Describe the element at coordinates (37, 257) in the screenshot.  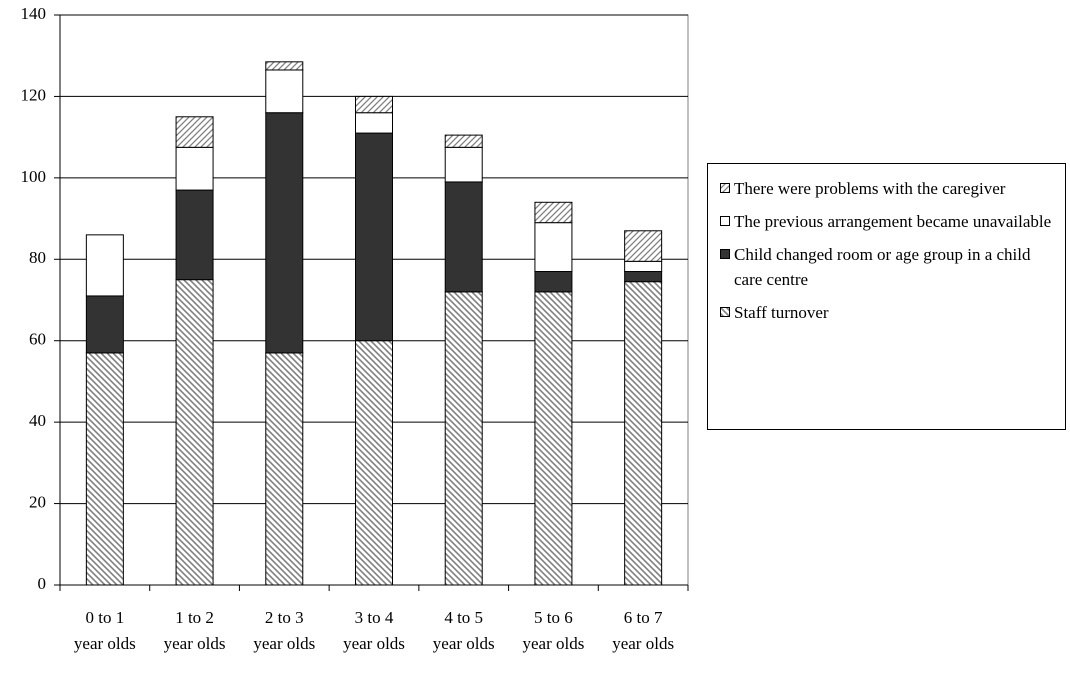
I see `y-tick-label: 80` at that location.